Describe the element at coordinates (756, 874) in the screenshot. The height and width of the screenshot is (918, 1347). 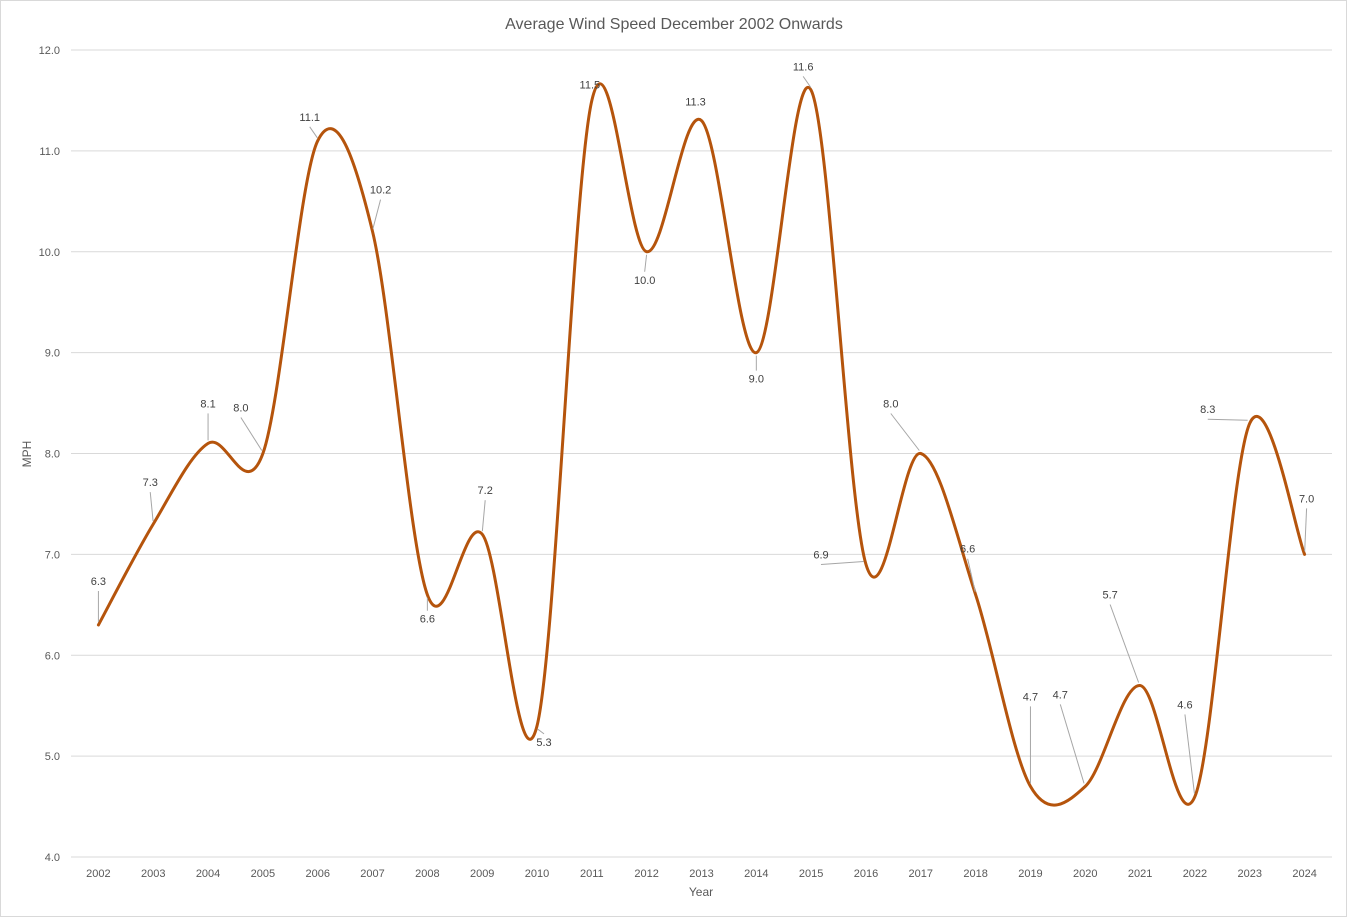
I see `x-tick-label: 2014` at that location.